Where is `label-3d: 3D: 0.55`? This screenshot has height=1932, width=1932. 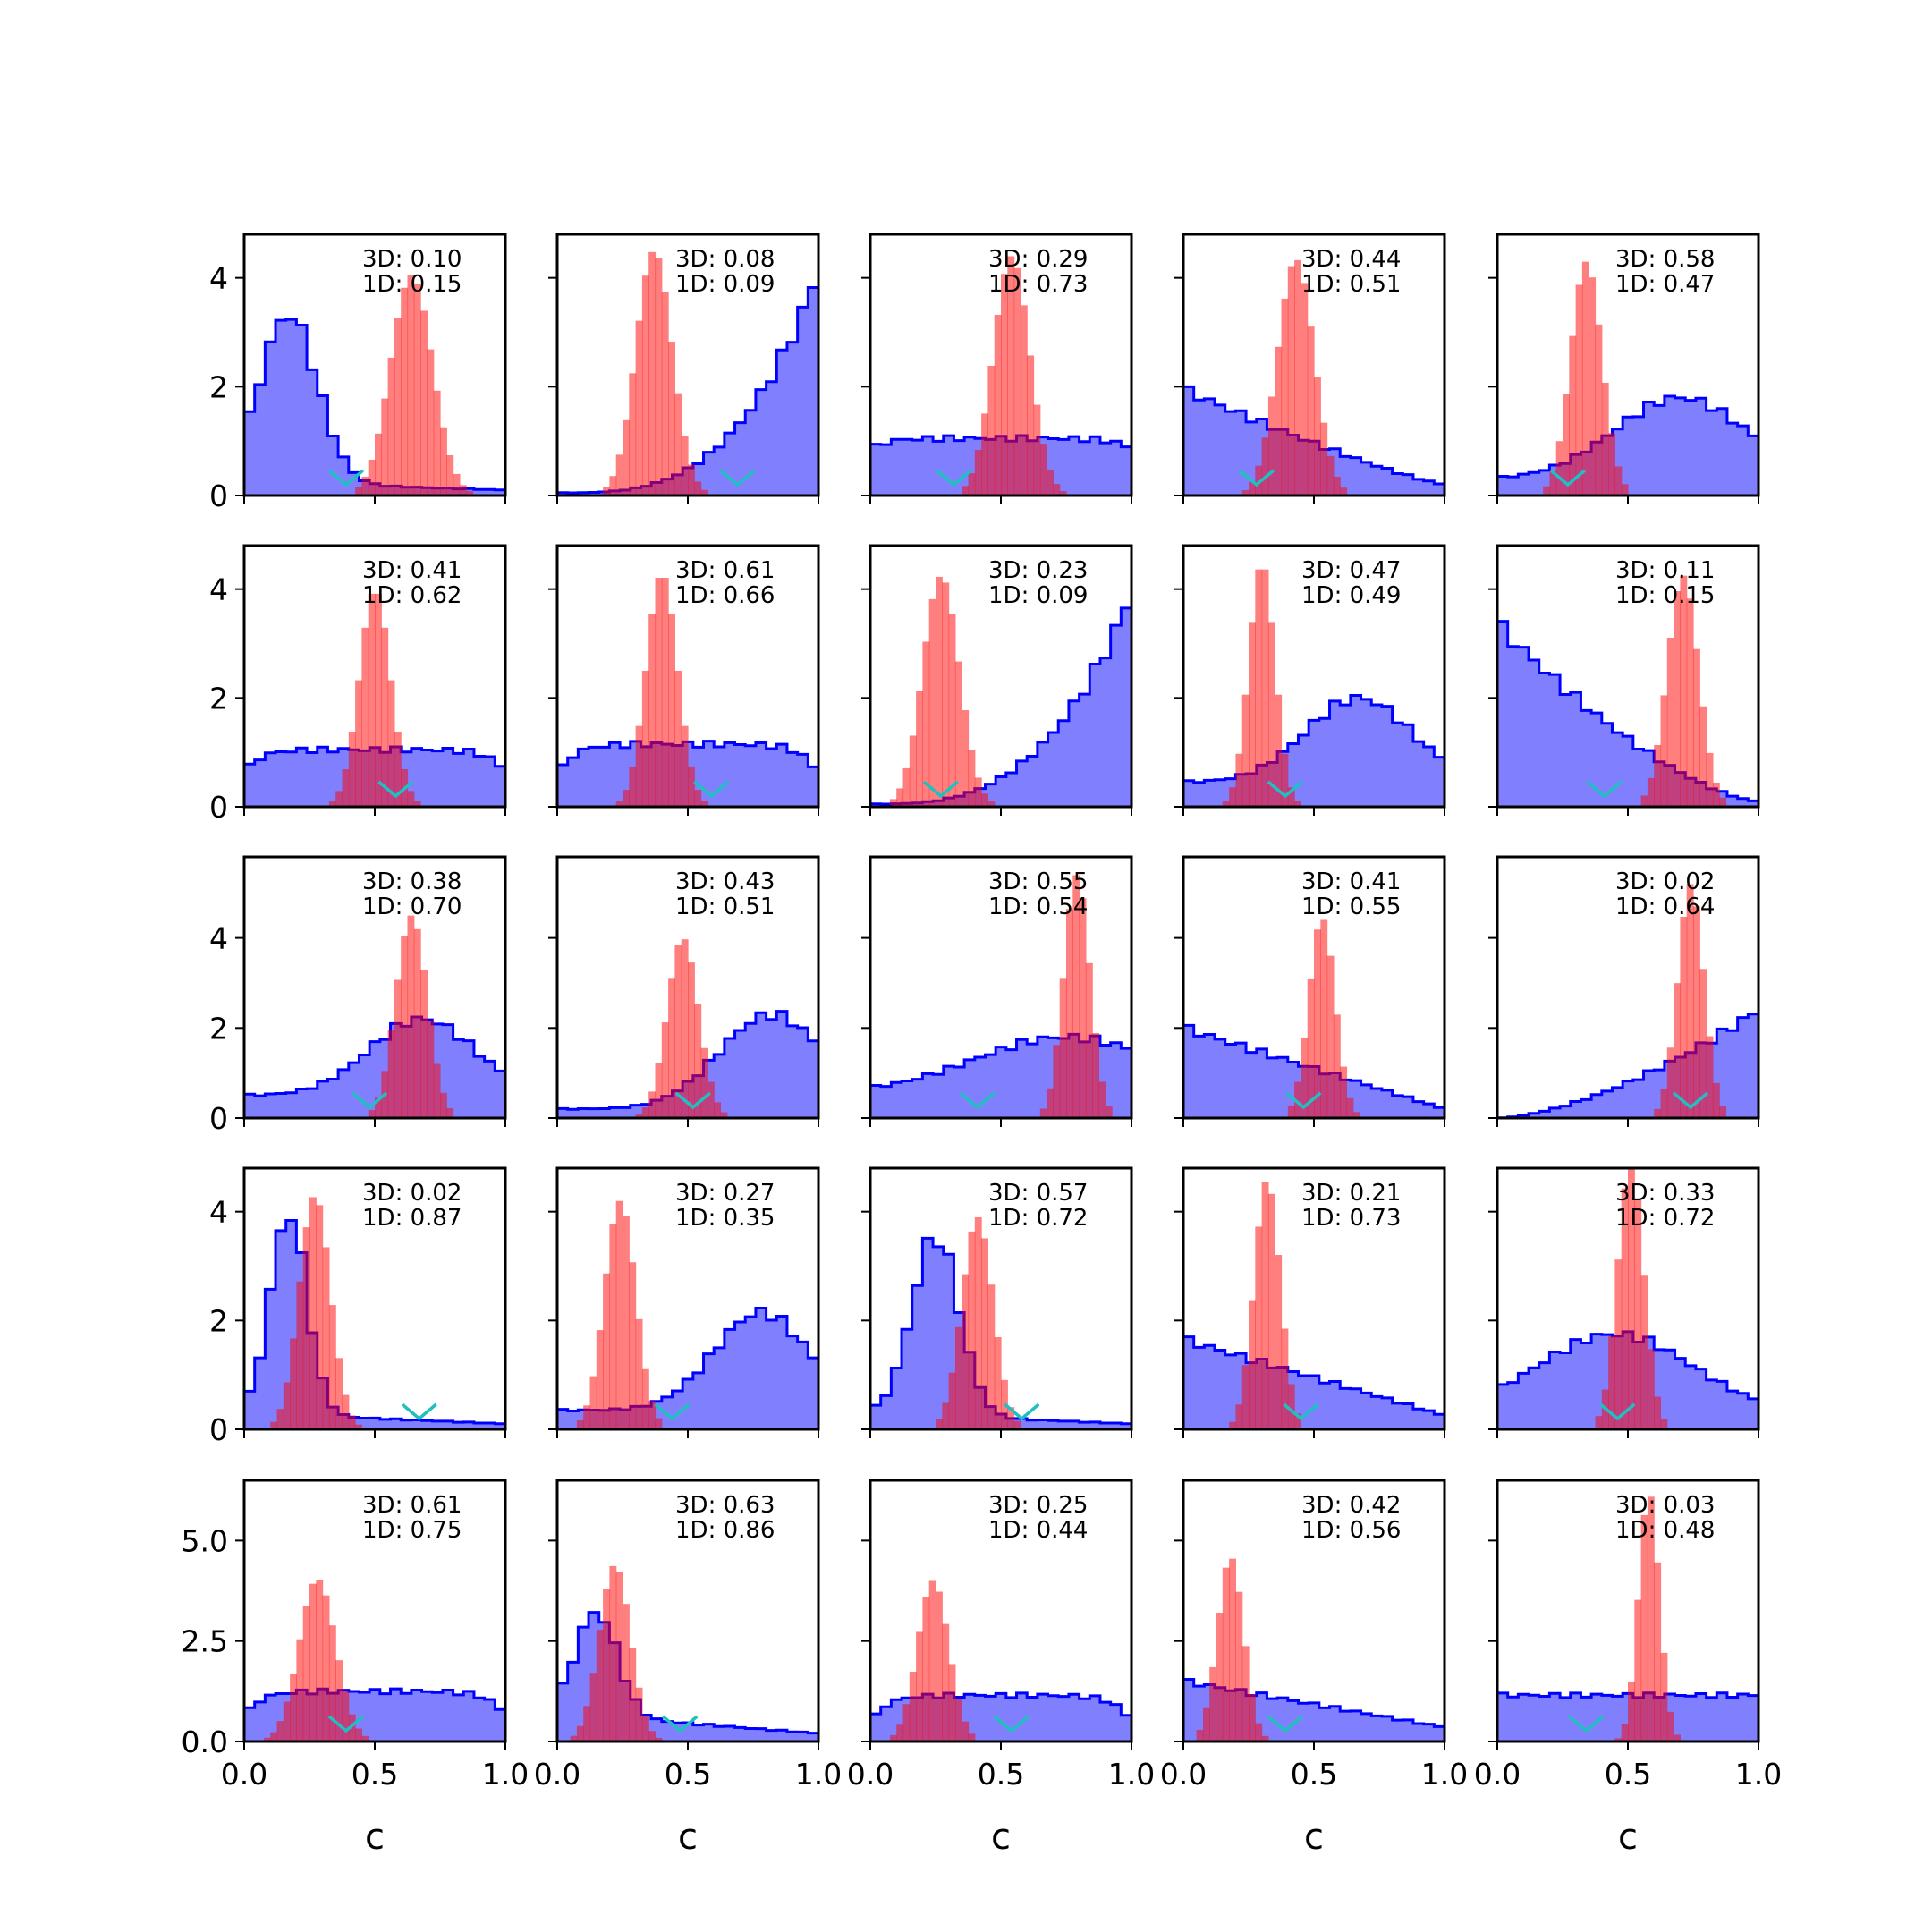
label-3d: 3D: 0.55 is located at coordinates (1038, 882).